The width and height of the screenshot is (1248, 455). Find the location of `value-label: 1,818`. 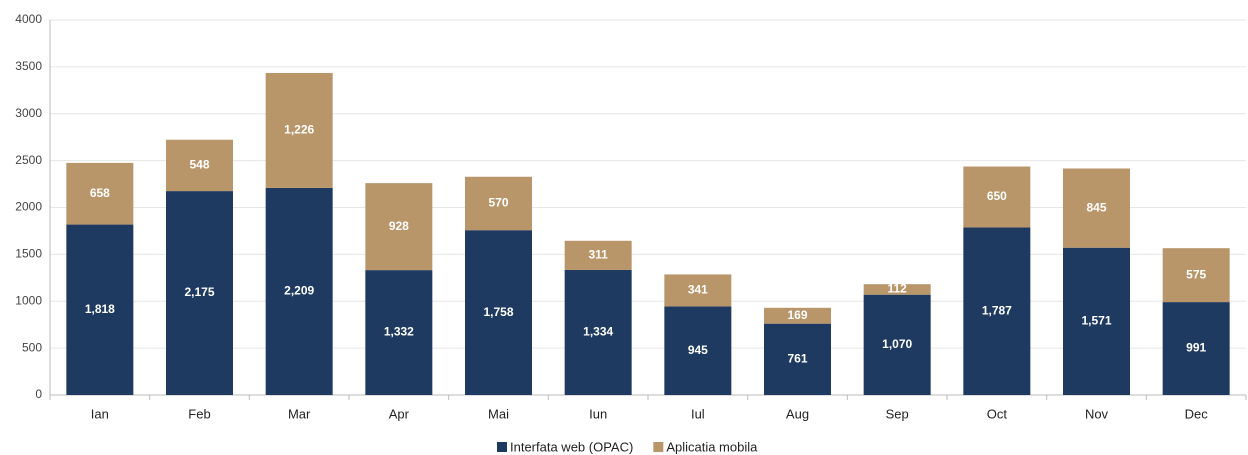

value-label: 1,818 is located at coordinates (100, 309).